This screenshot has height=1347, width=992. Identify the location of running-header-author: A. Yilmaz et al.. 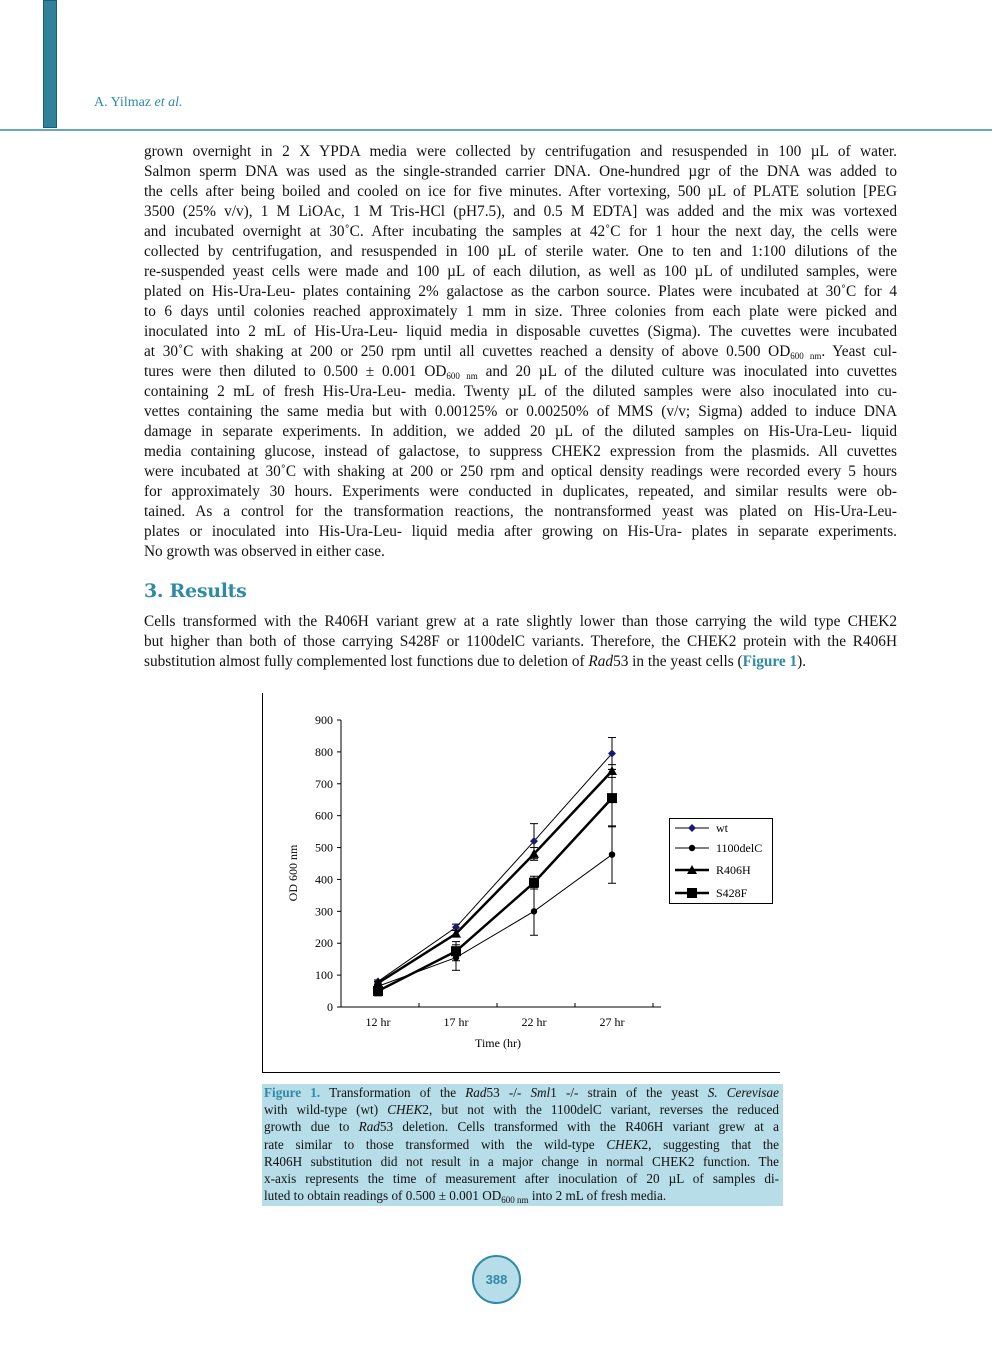
(138, 103).